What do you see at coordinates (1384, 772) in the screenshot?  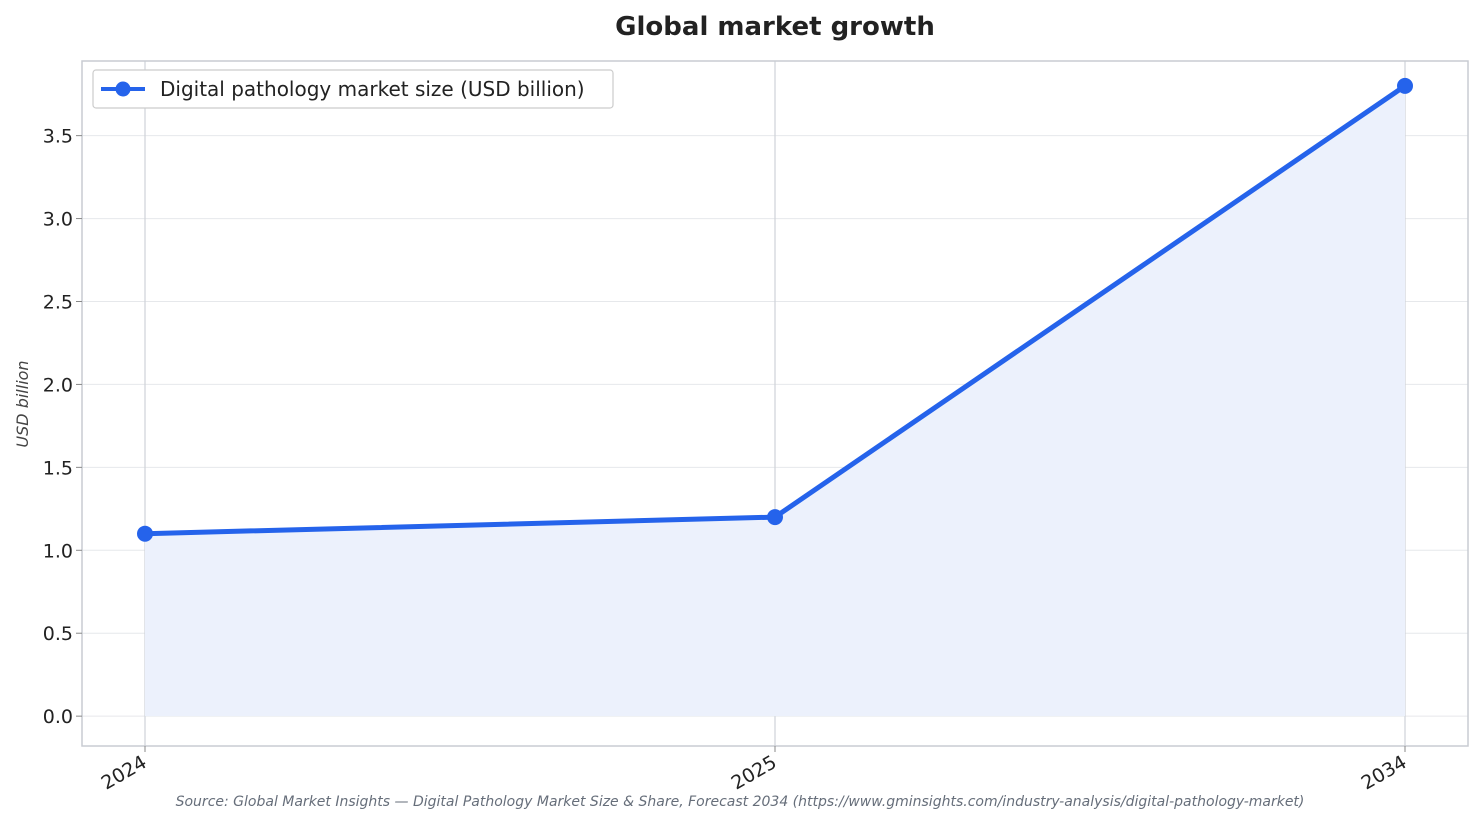 I see `x-tick-label: 2034` at bounding box center [1384, 772].